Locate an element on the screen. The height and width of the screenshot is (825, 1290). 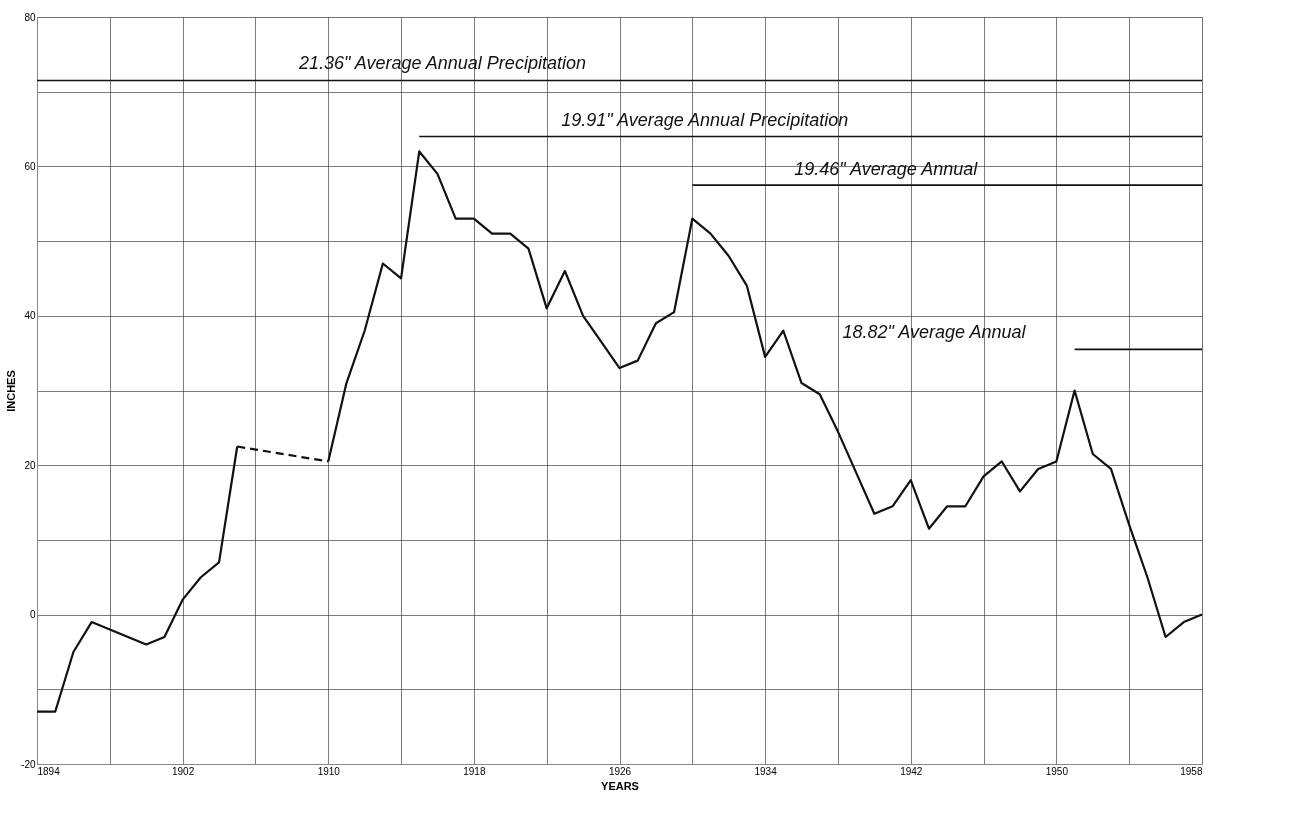
y-tick-label: 40 is located at coordinates (30, 316).